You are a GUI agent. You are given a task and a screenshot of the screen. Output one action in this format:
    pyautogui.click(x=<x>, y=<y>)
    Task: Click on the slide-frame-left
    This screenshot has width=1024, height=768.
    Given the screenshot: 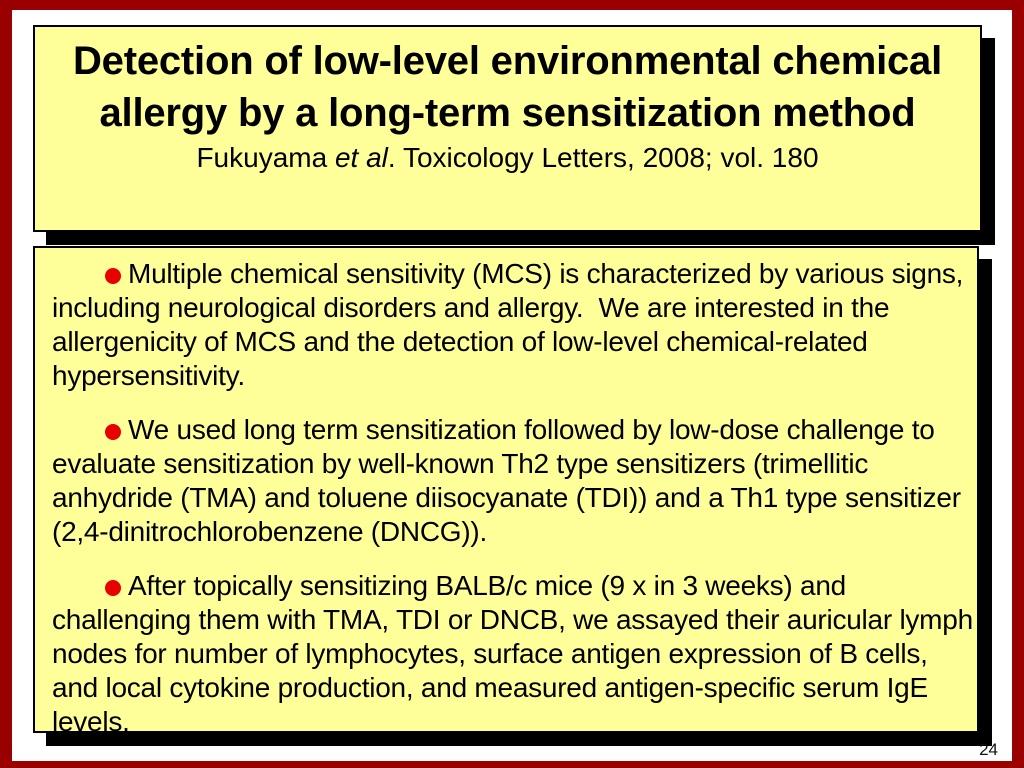 What is the action you would take?
    pyautogui.click(x=6, y=384)
    